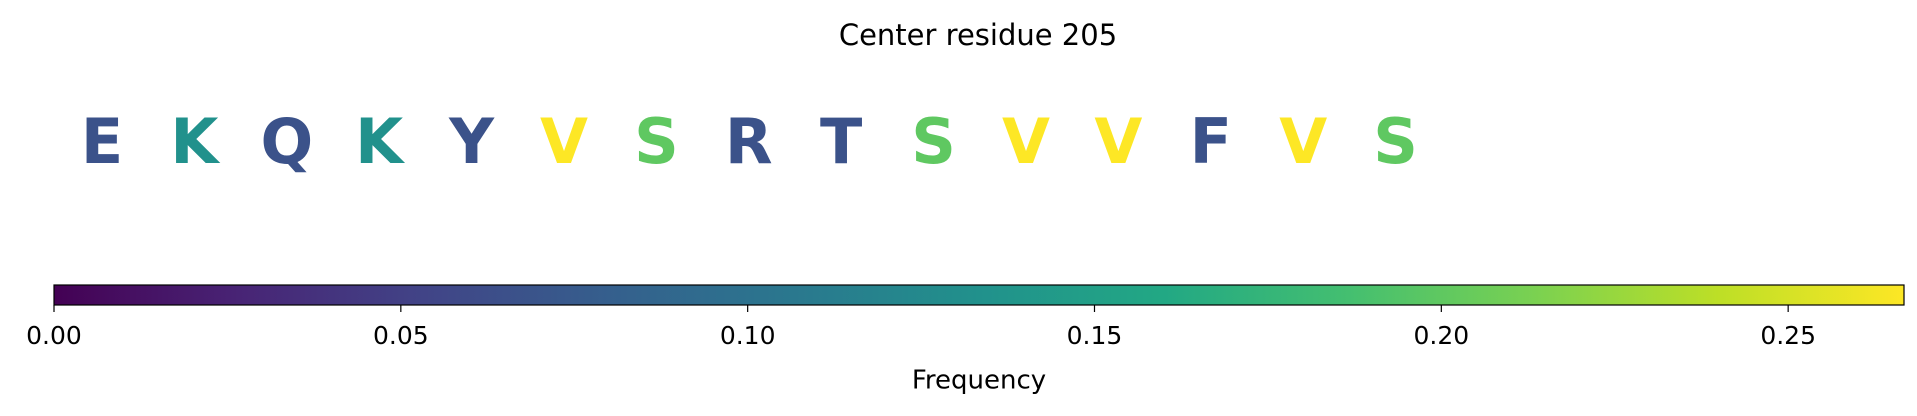 The height and width of the screenshot is (416, 1917). What do you see at coordinates (54, 335) in the screenshot?
I see `x-tick-label: 0.00` at bounding box center [54, 335].